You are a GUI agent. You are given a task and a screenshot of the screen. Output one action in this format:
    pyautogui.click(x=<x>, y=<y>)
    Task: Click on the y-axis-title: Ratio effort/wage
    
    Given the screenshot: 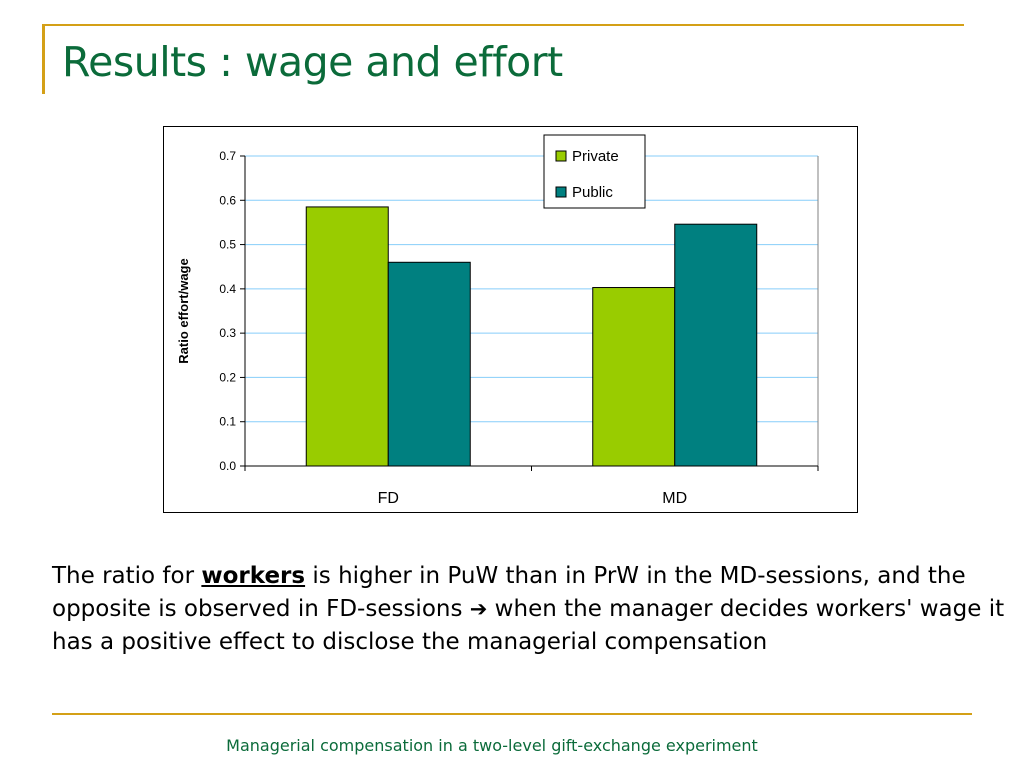 What is the action you would take?
    pyautogui.click(x=183, y=310)
    